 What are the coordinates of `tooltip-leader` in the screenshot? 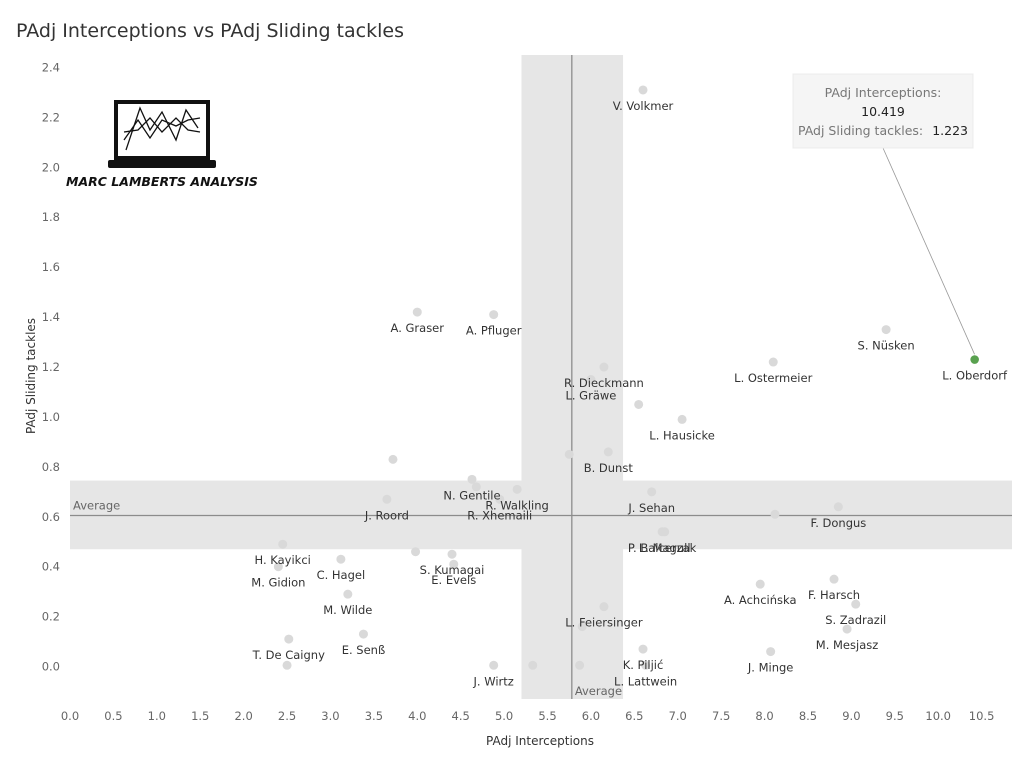 It's located at (929, 251).